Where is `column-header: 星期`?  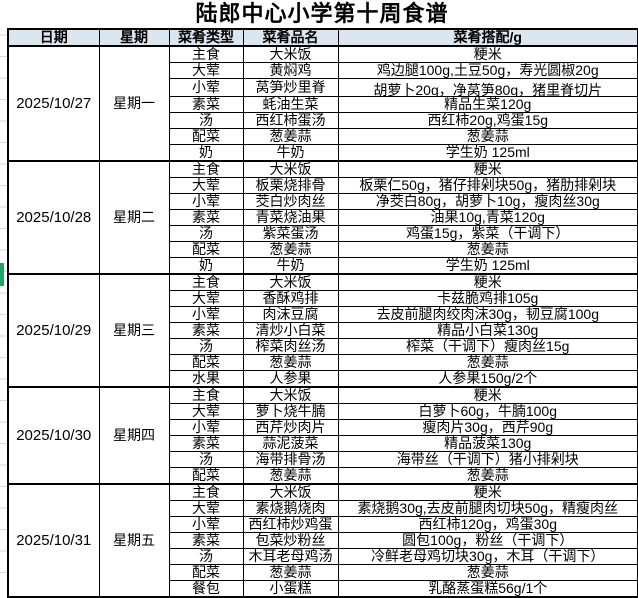 column-header: 星期 is located at coordinates (134, 37).